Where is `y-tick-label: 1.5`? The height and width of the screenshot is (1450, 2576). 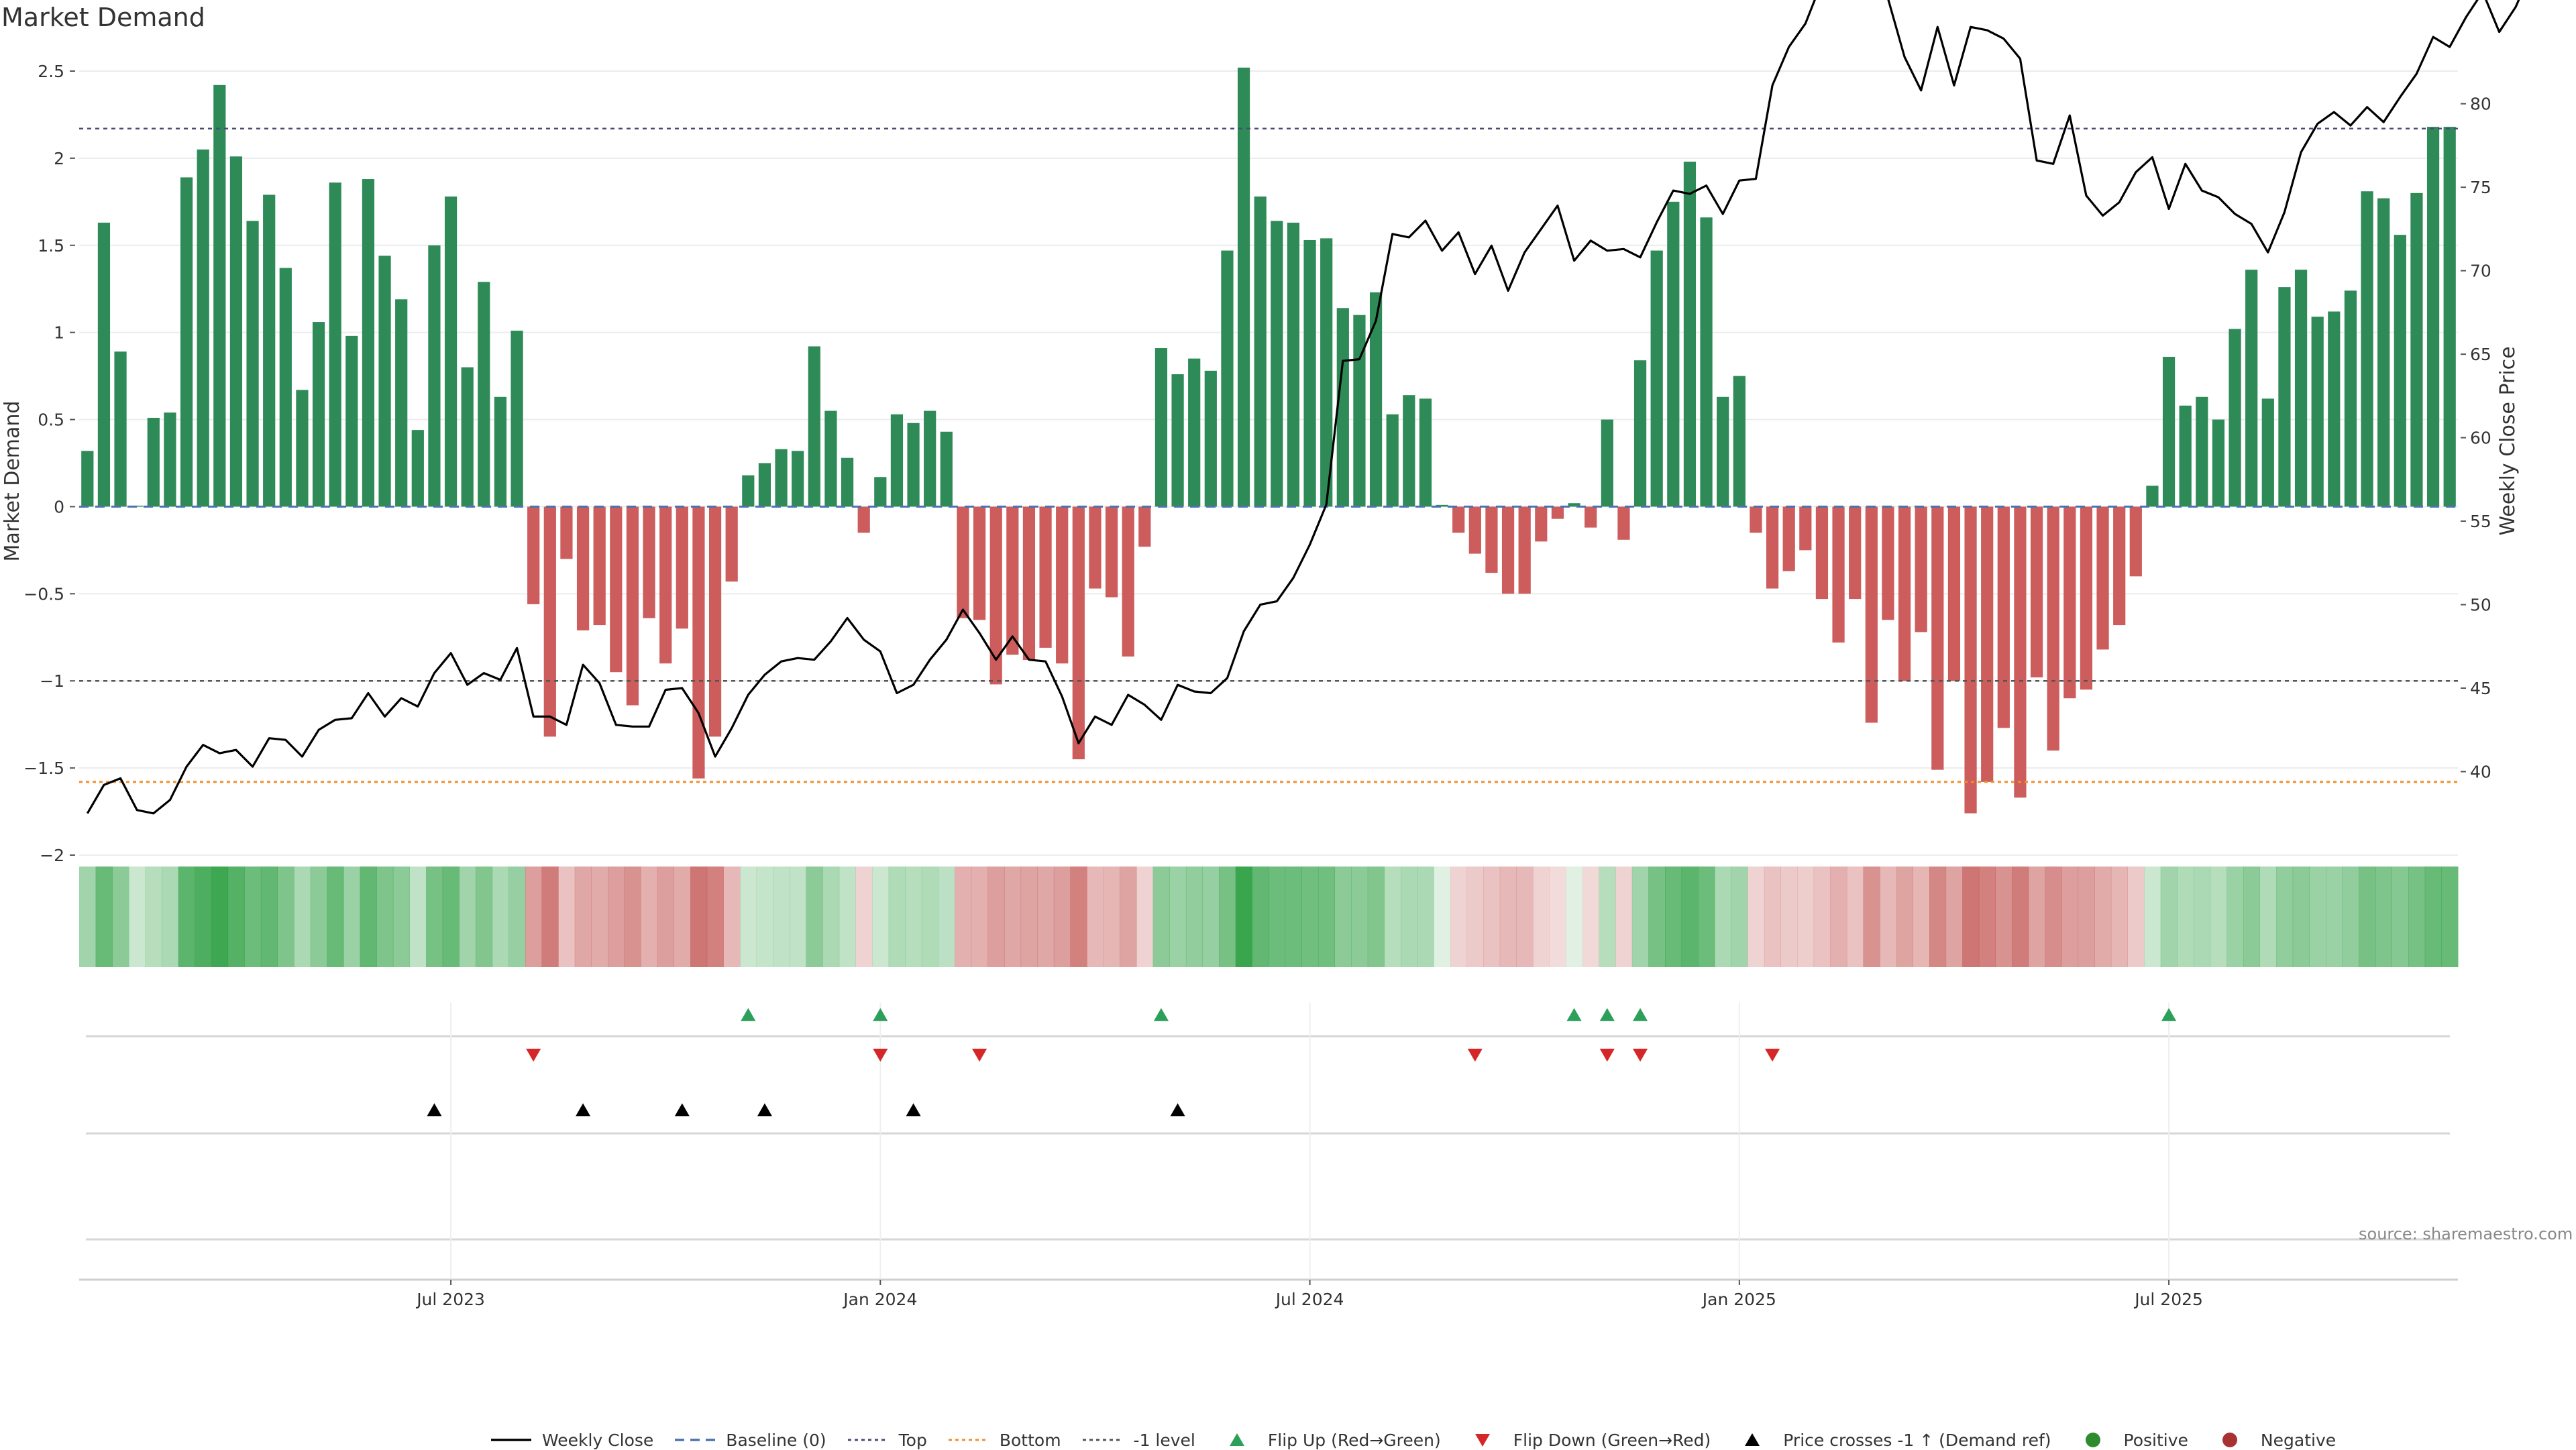
y-tick-label: 1.5 is located at coordinates (51, 246).